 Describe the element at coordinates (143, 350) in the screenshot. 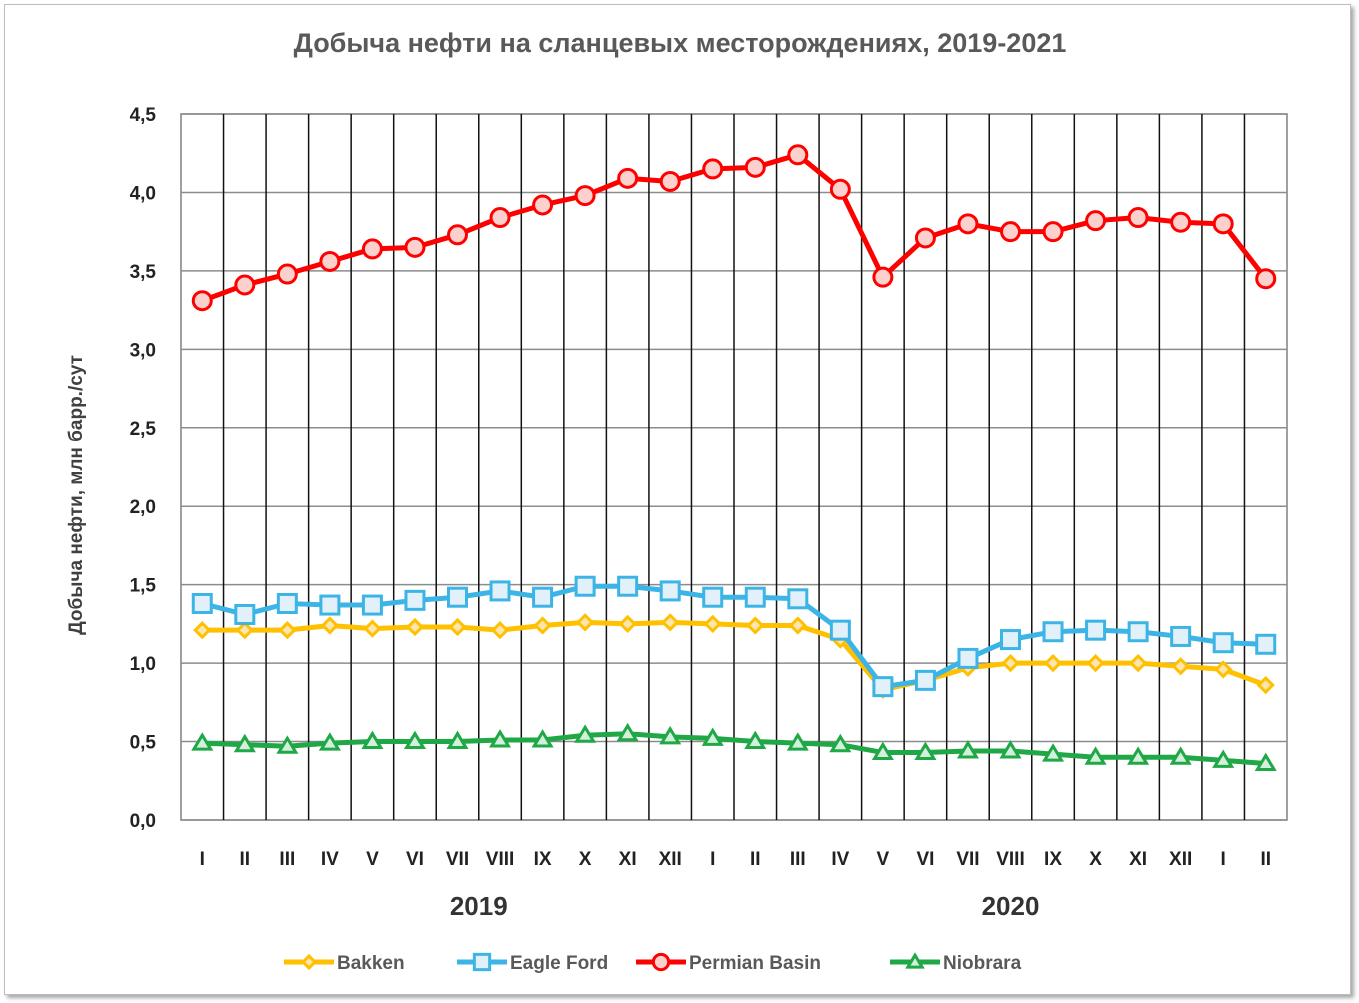

I see `y-tick-label: 3,0` at that location.